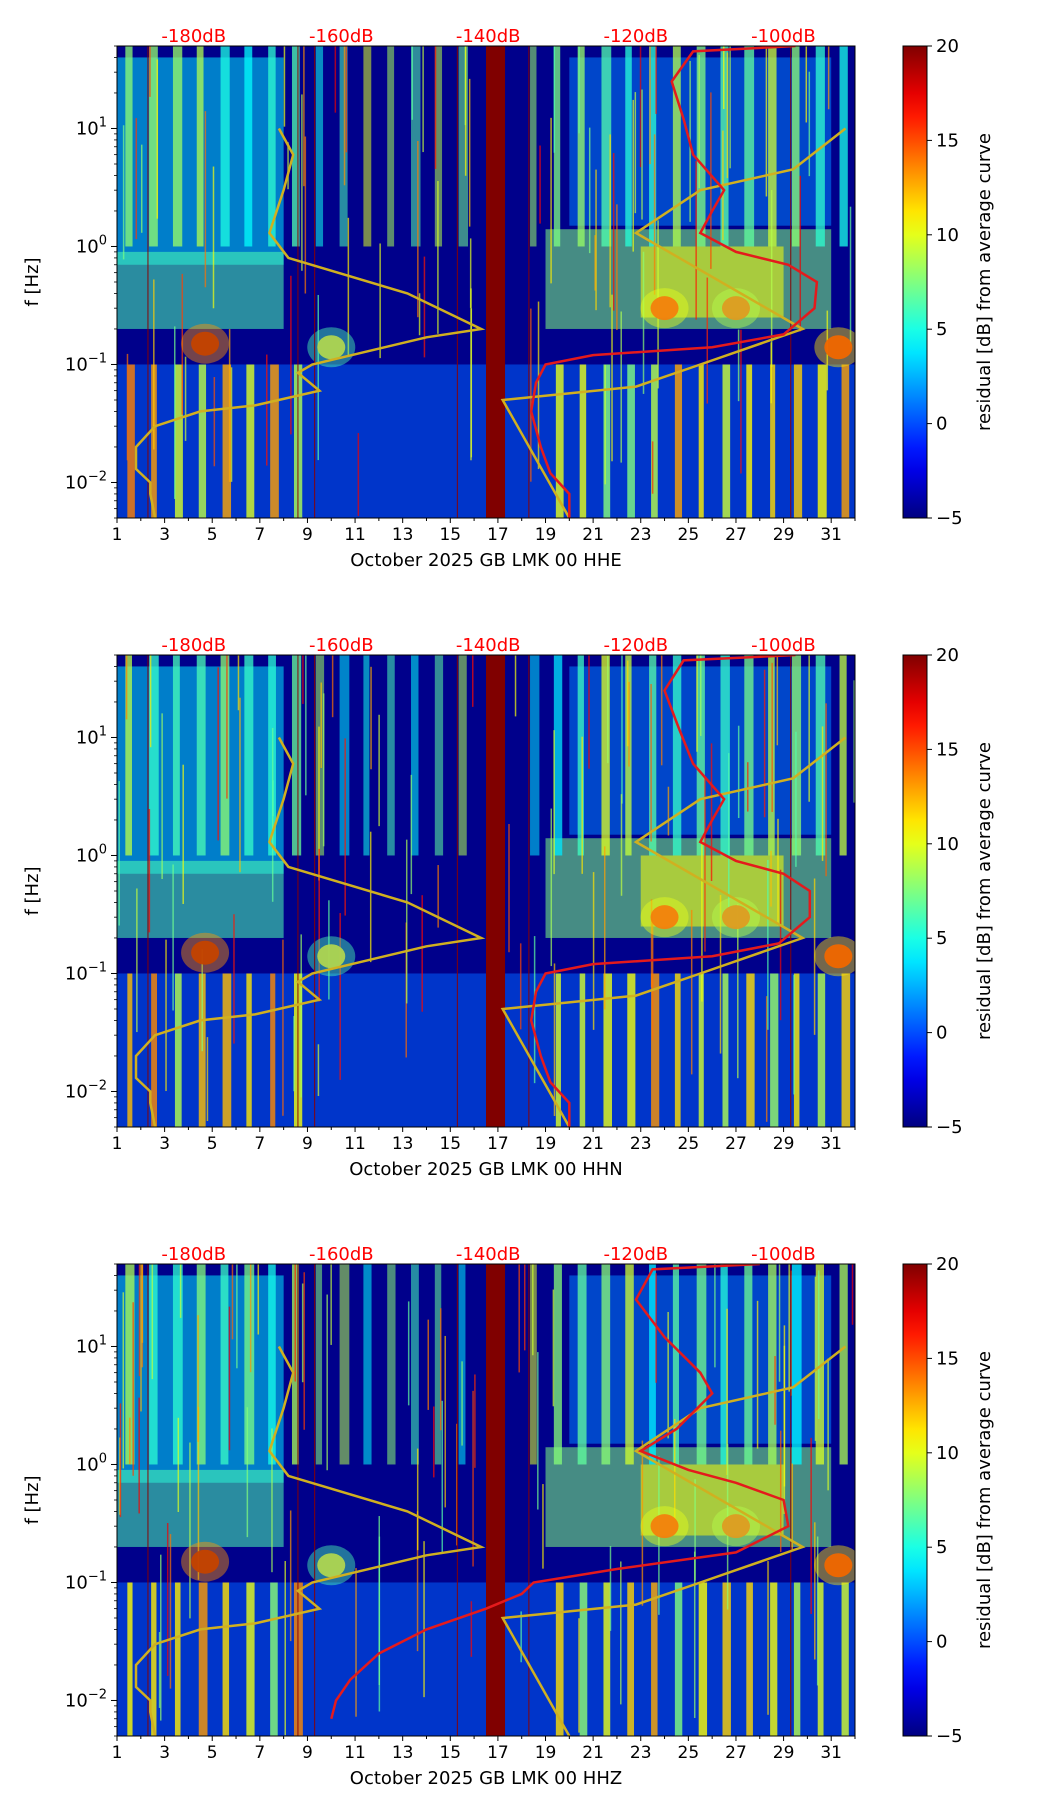 The width and height of the screenshot is (1052, 1810). Describe the element at coordinates (32, 1499) in the screenshot. I see `y-axis-label: f [Hz]` at that location.